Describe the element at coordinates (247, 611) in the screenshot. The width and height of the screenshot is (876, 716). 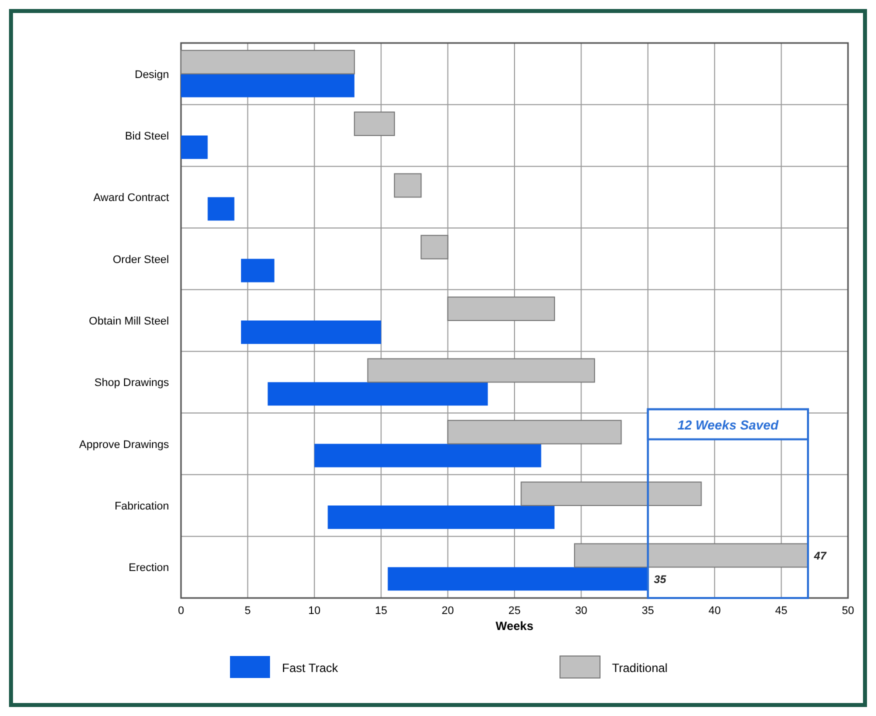
I see `x-tick-label: 5` at that location.